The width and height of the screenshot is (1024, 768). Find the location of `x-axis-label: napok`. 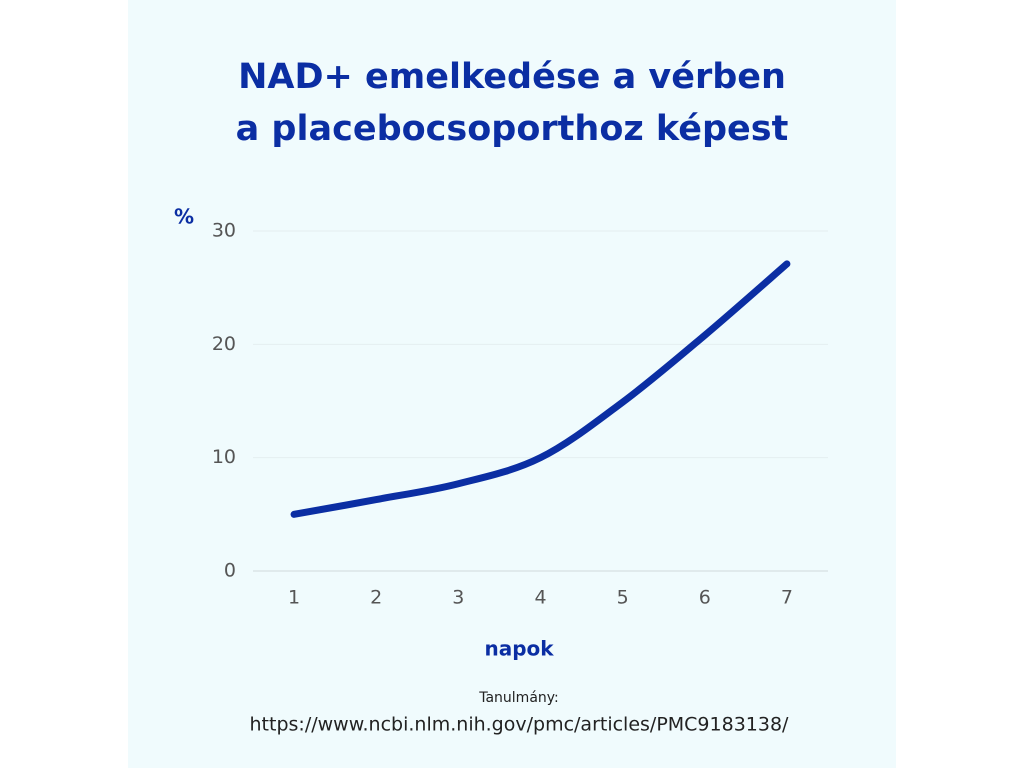

x-axis-label: napok is located at coordinates (519, 649).